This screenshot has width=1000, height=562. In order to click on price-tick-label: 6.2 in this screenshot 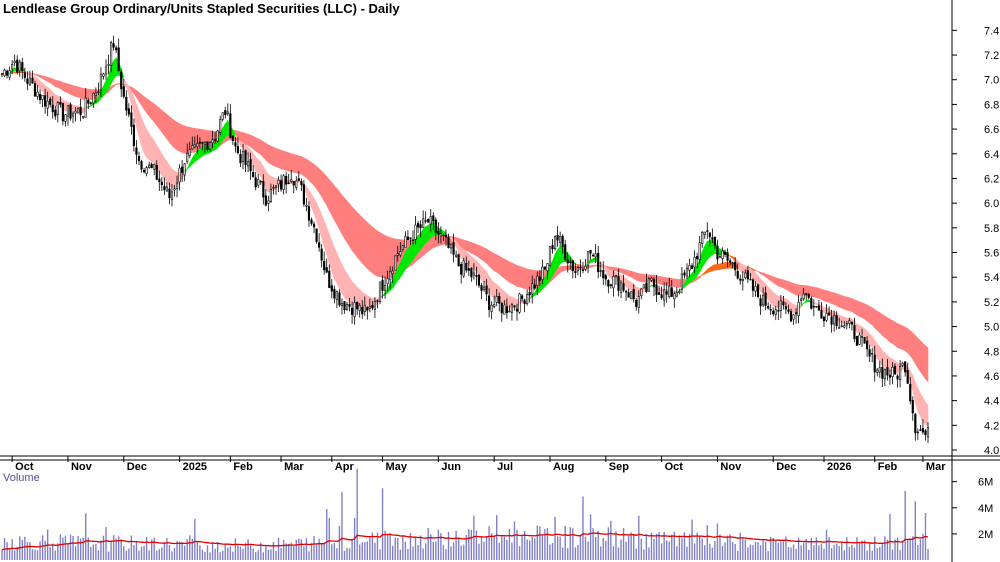, I will do `click(991, 179)`.